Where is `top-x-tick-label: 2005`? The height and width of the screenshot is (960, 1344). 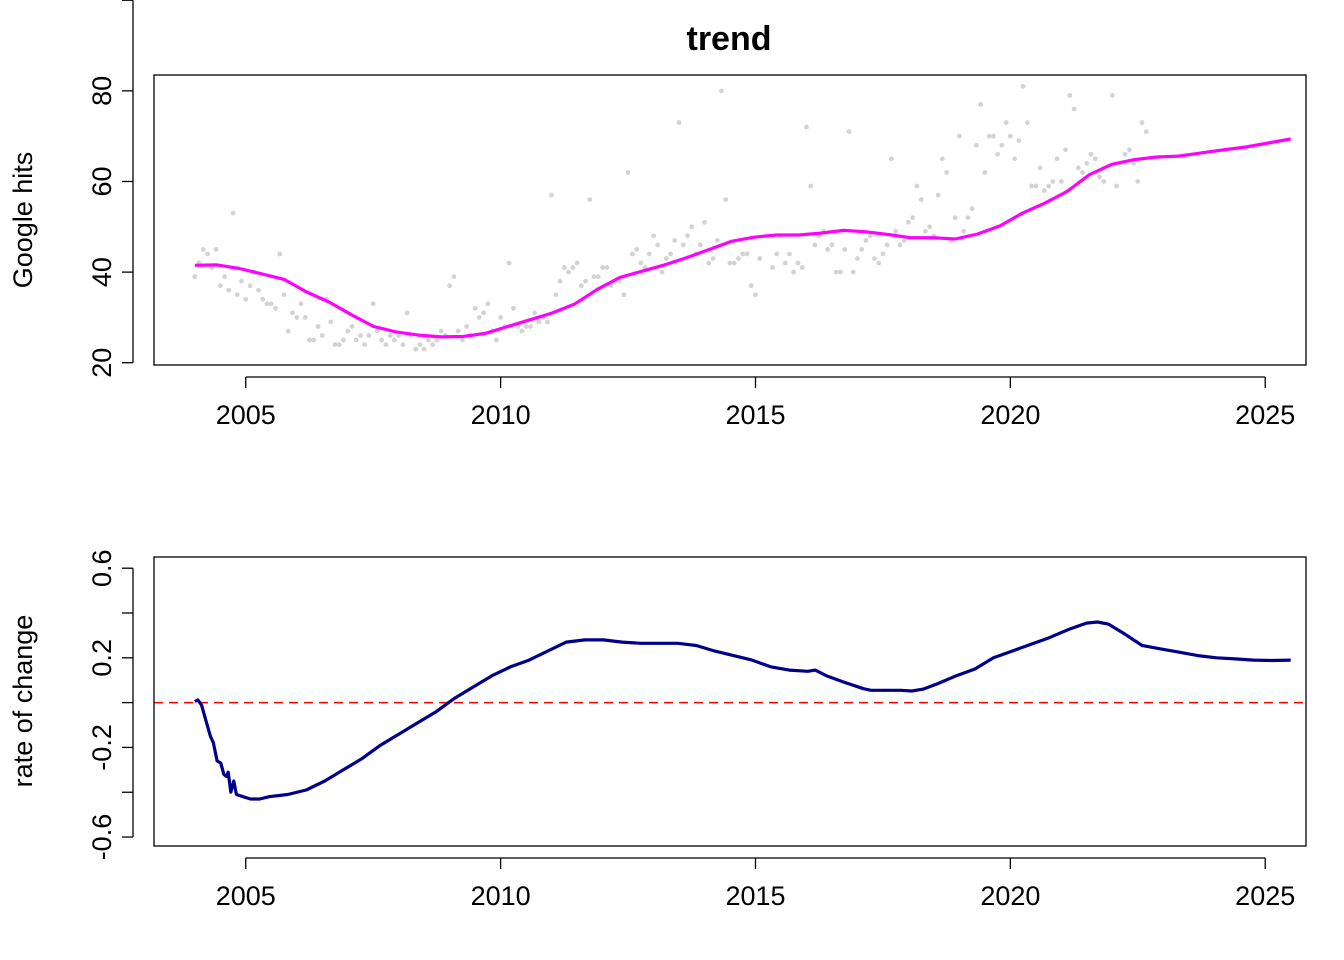
top-x-tick-label: 2005 is located at coordinates (246, 415).